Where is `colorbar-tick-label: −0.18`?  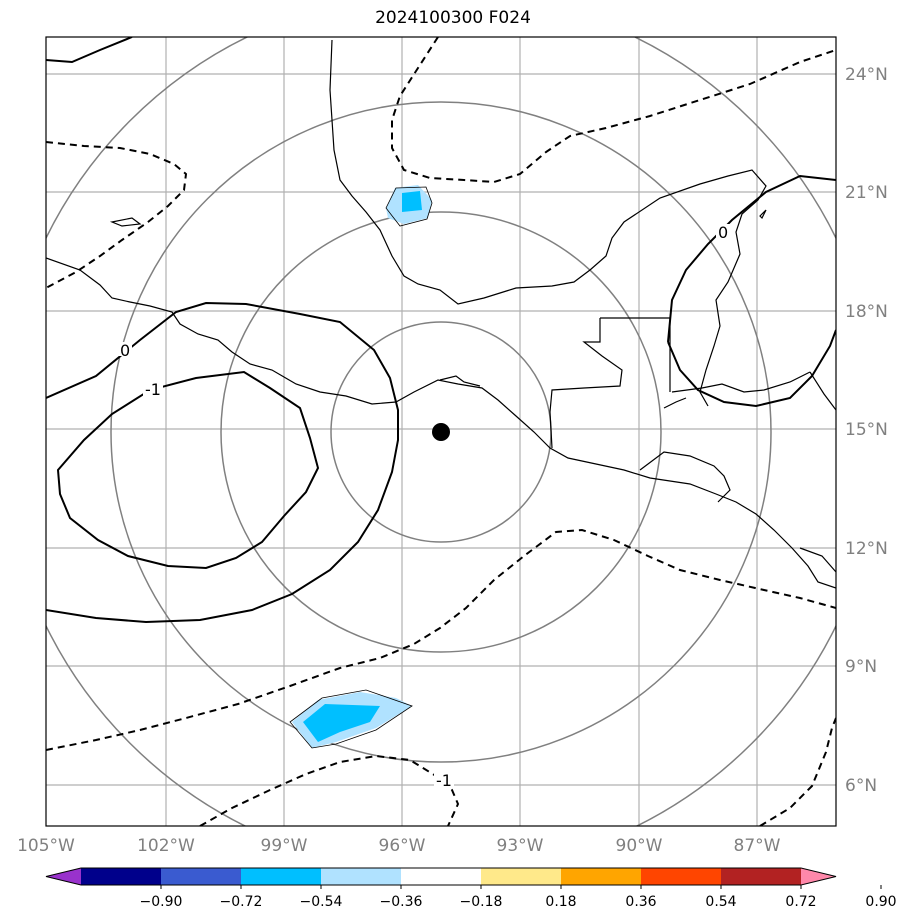
colorbar-tick-label: −0.18 is located at coordinates (481, 902).